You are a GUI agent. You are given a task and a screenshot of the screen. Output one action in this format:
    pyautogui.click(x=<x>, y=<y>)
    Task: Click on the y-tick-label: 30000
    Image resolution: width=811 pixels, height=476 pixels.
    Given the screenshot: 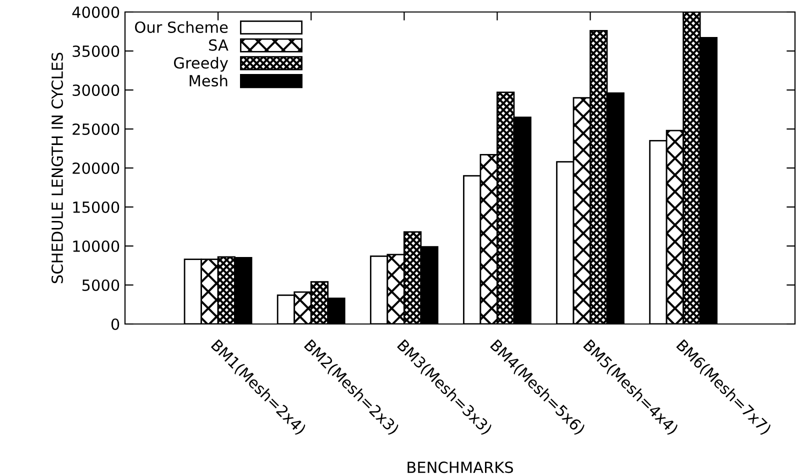 What is the action you would take?
    pyautogui.click(x=96, y=90)
    